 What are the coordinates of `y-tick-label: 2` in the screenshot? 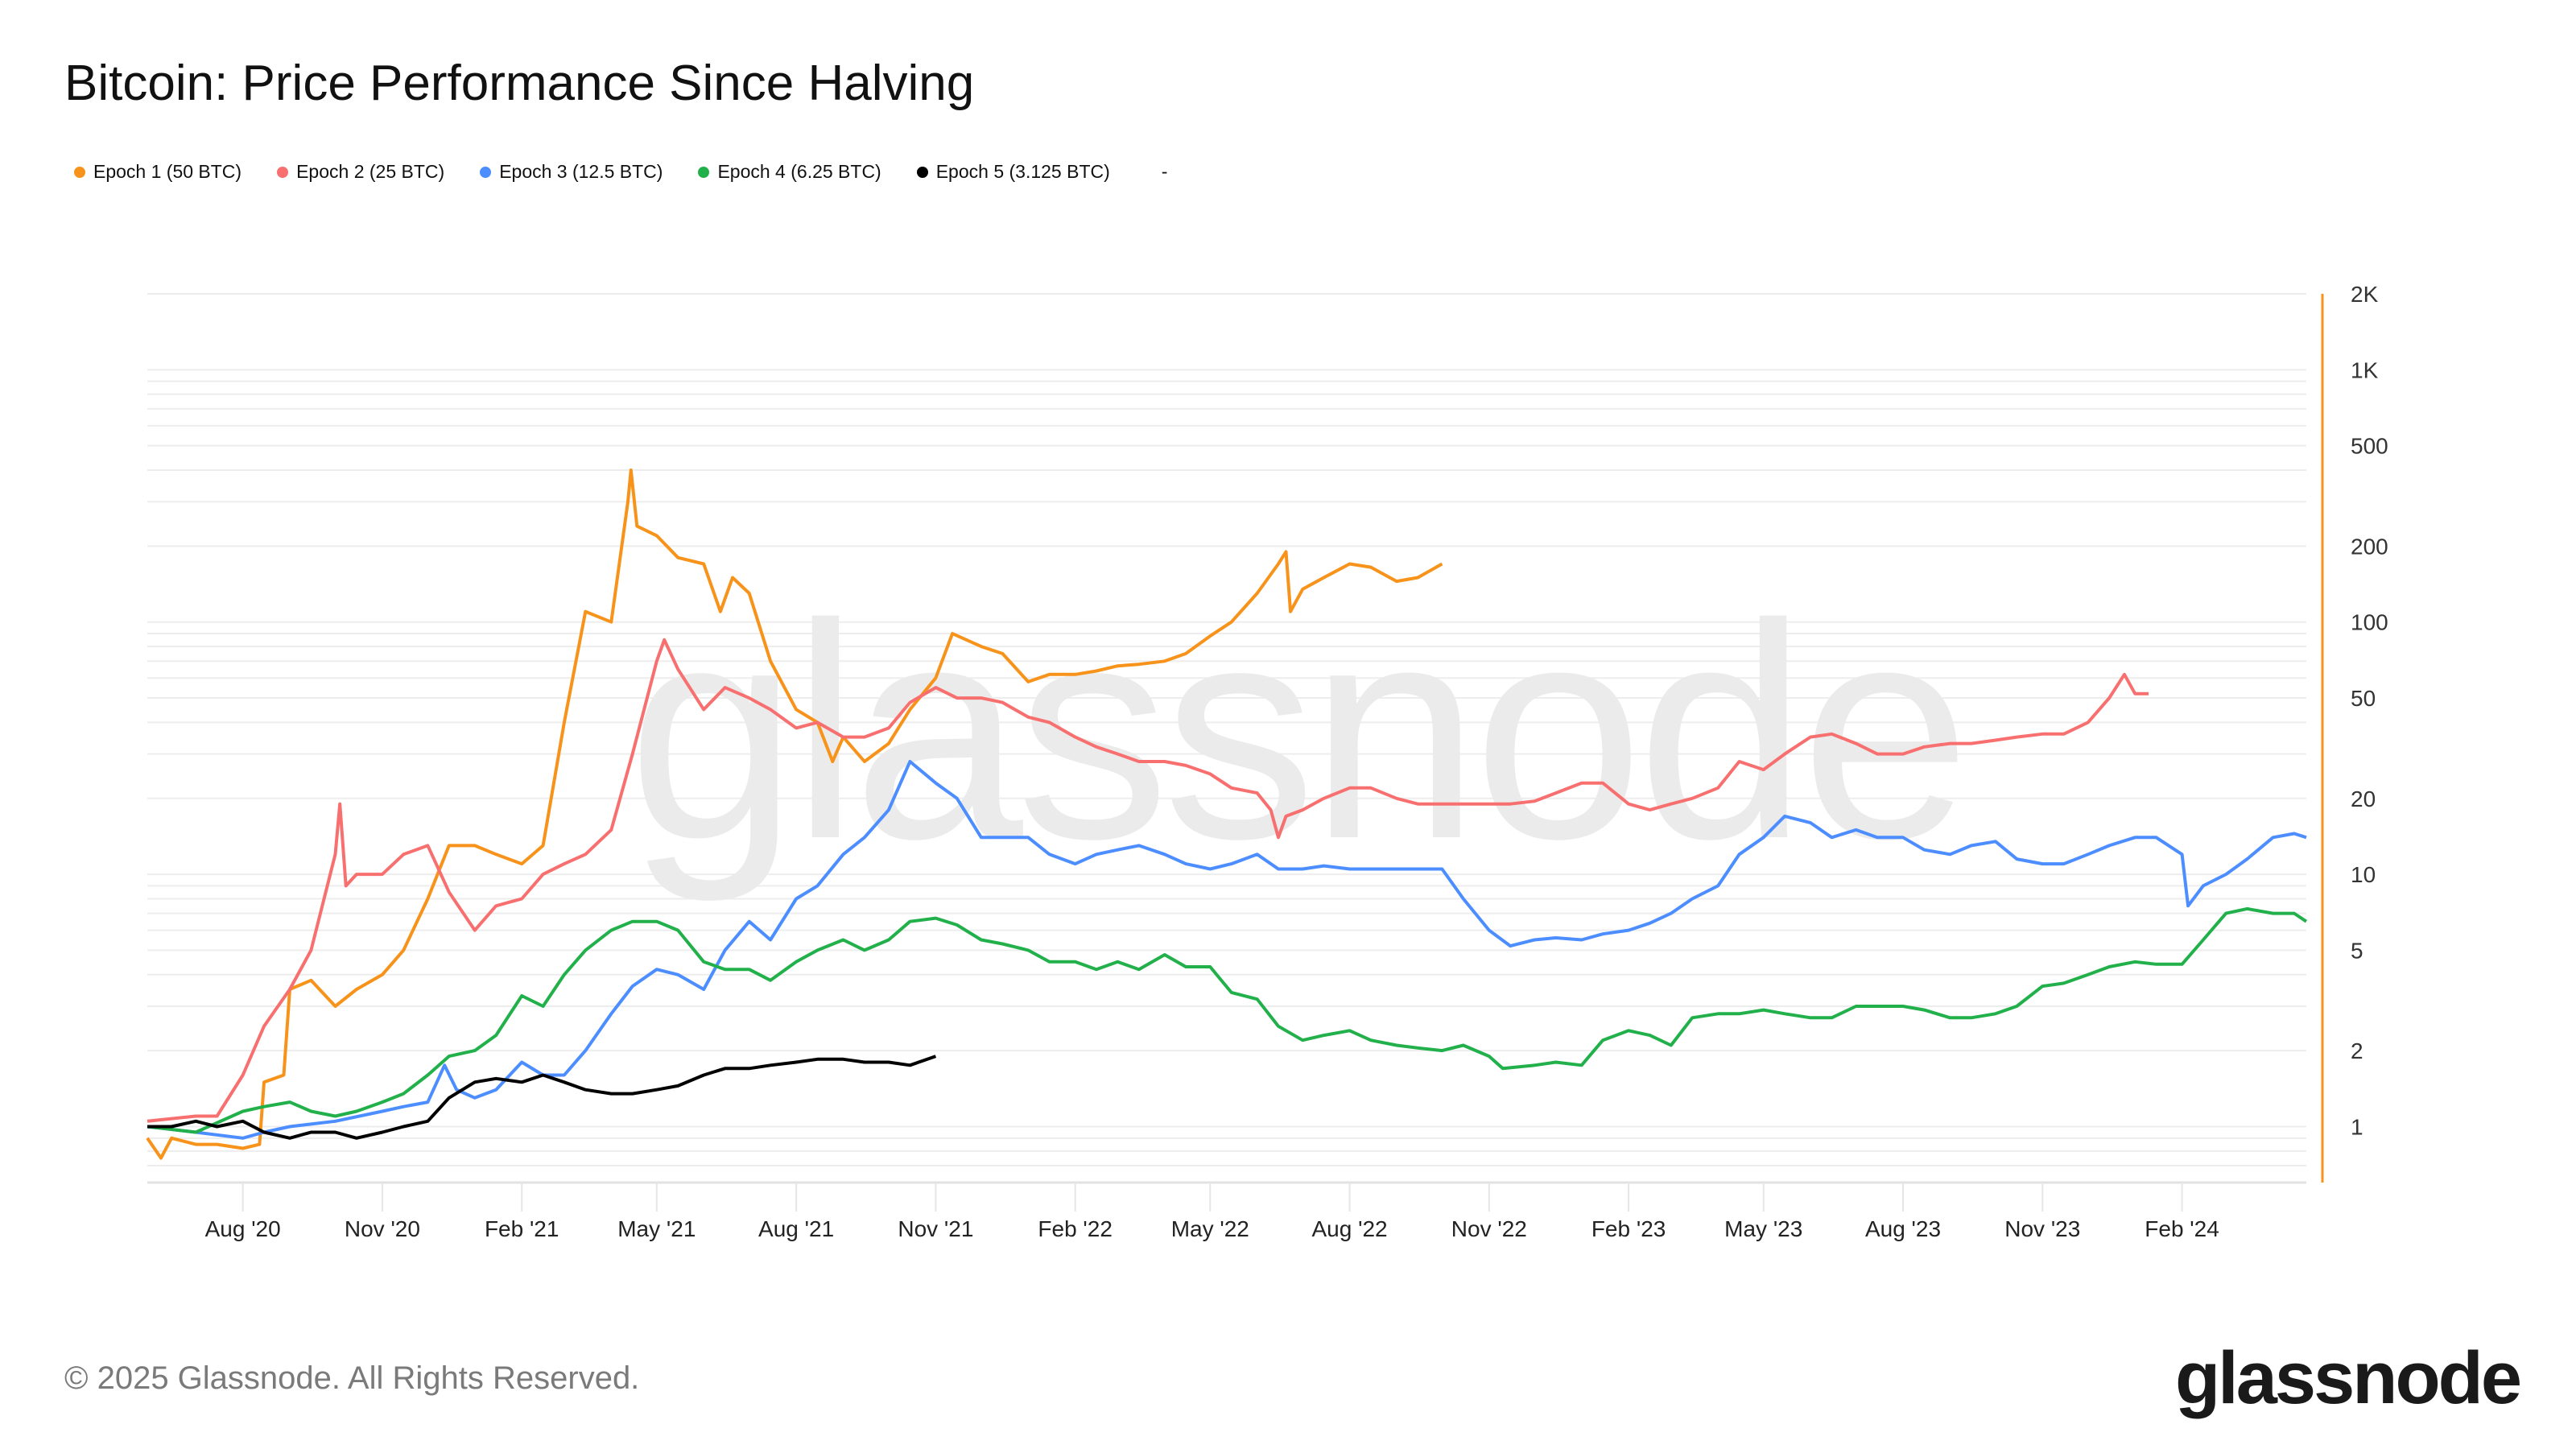 It's located at (2357, 1050).